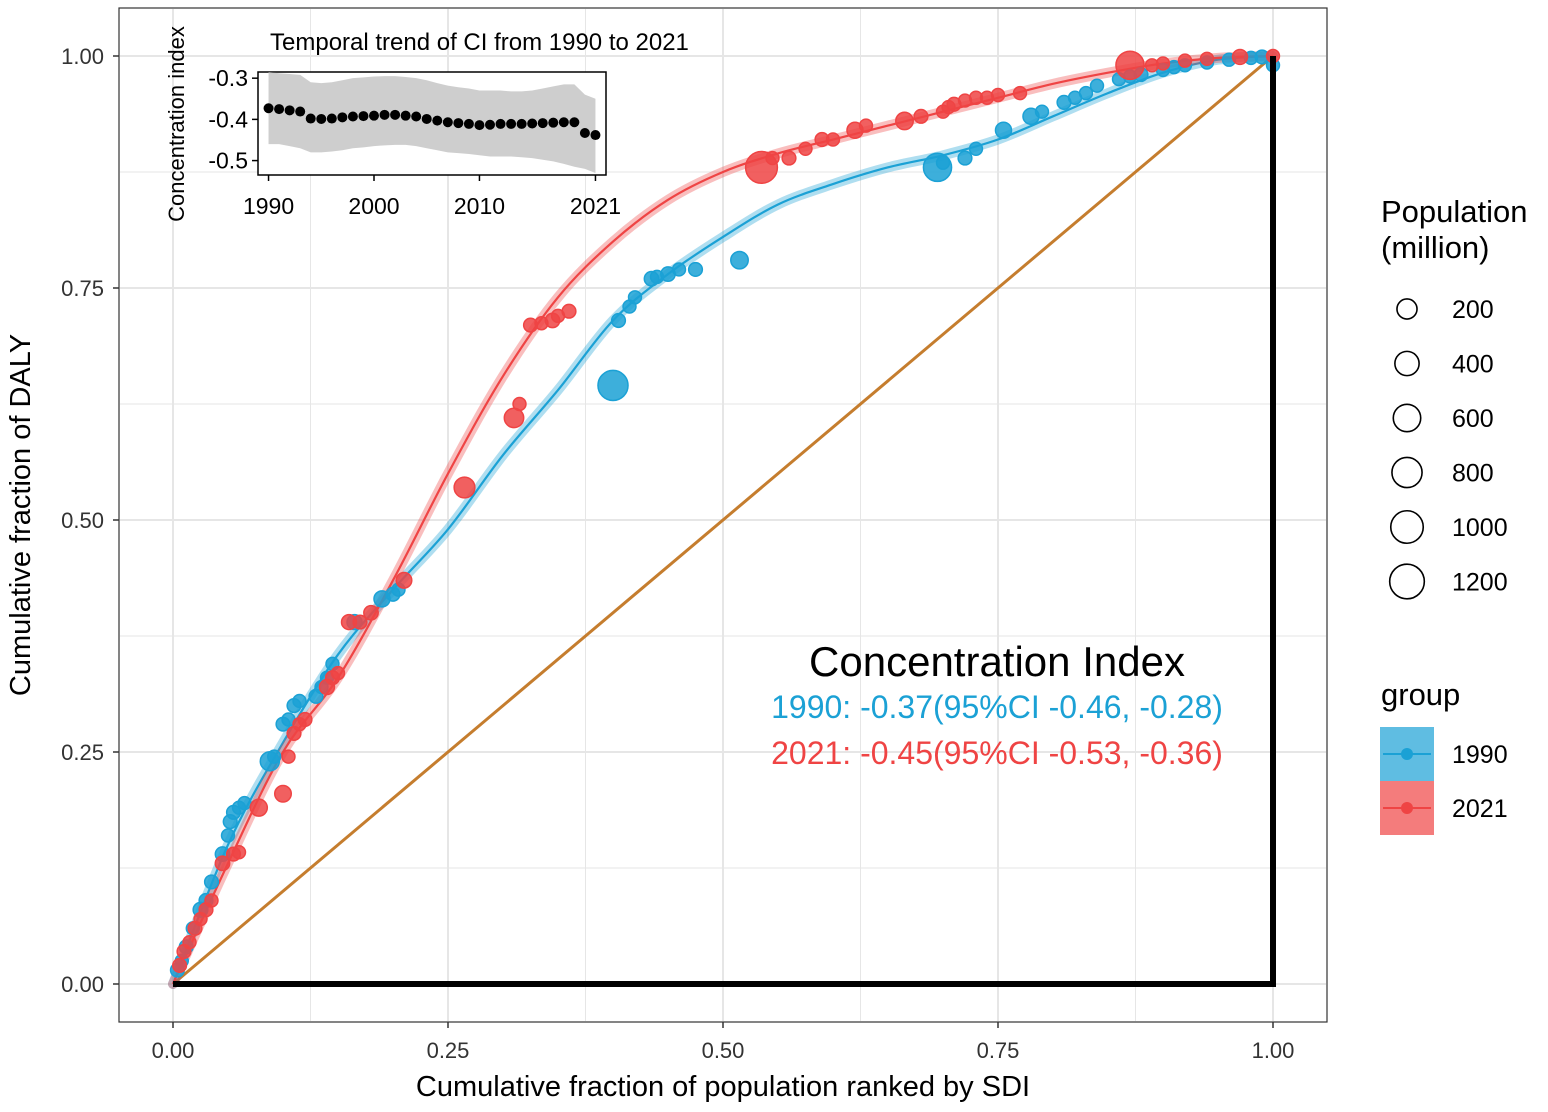  What do you see at coordinates (1435, 247) in the screenshot?
I see `size-legend-title-line2: (million)` at bounding box center [1435, 247].